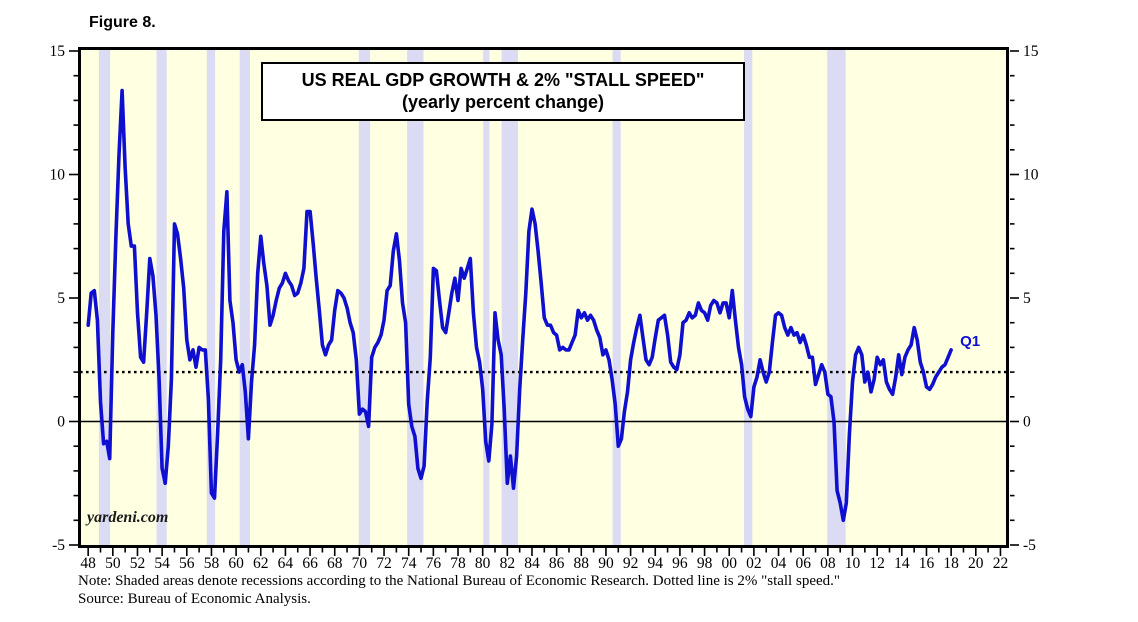  Describe the element at coordinates (803, 563) in the screenshot. I see `svg-text: 06` at that location.